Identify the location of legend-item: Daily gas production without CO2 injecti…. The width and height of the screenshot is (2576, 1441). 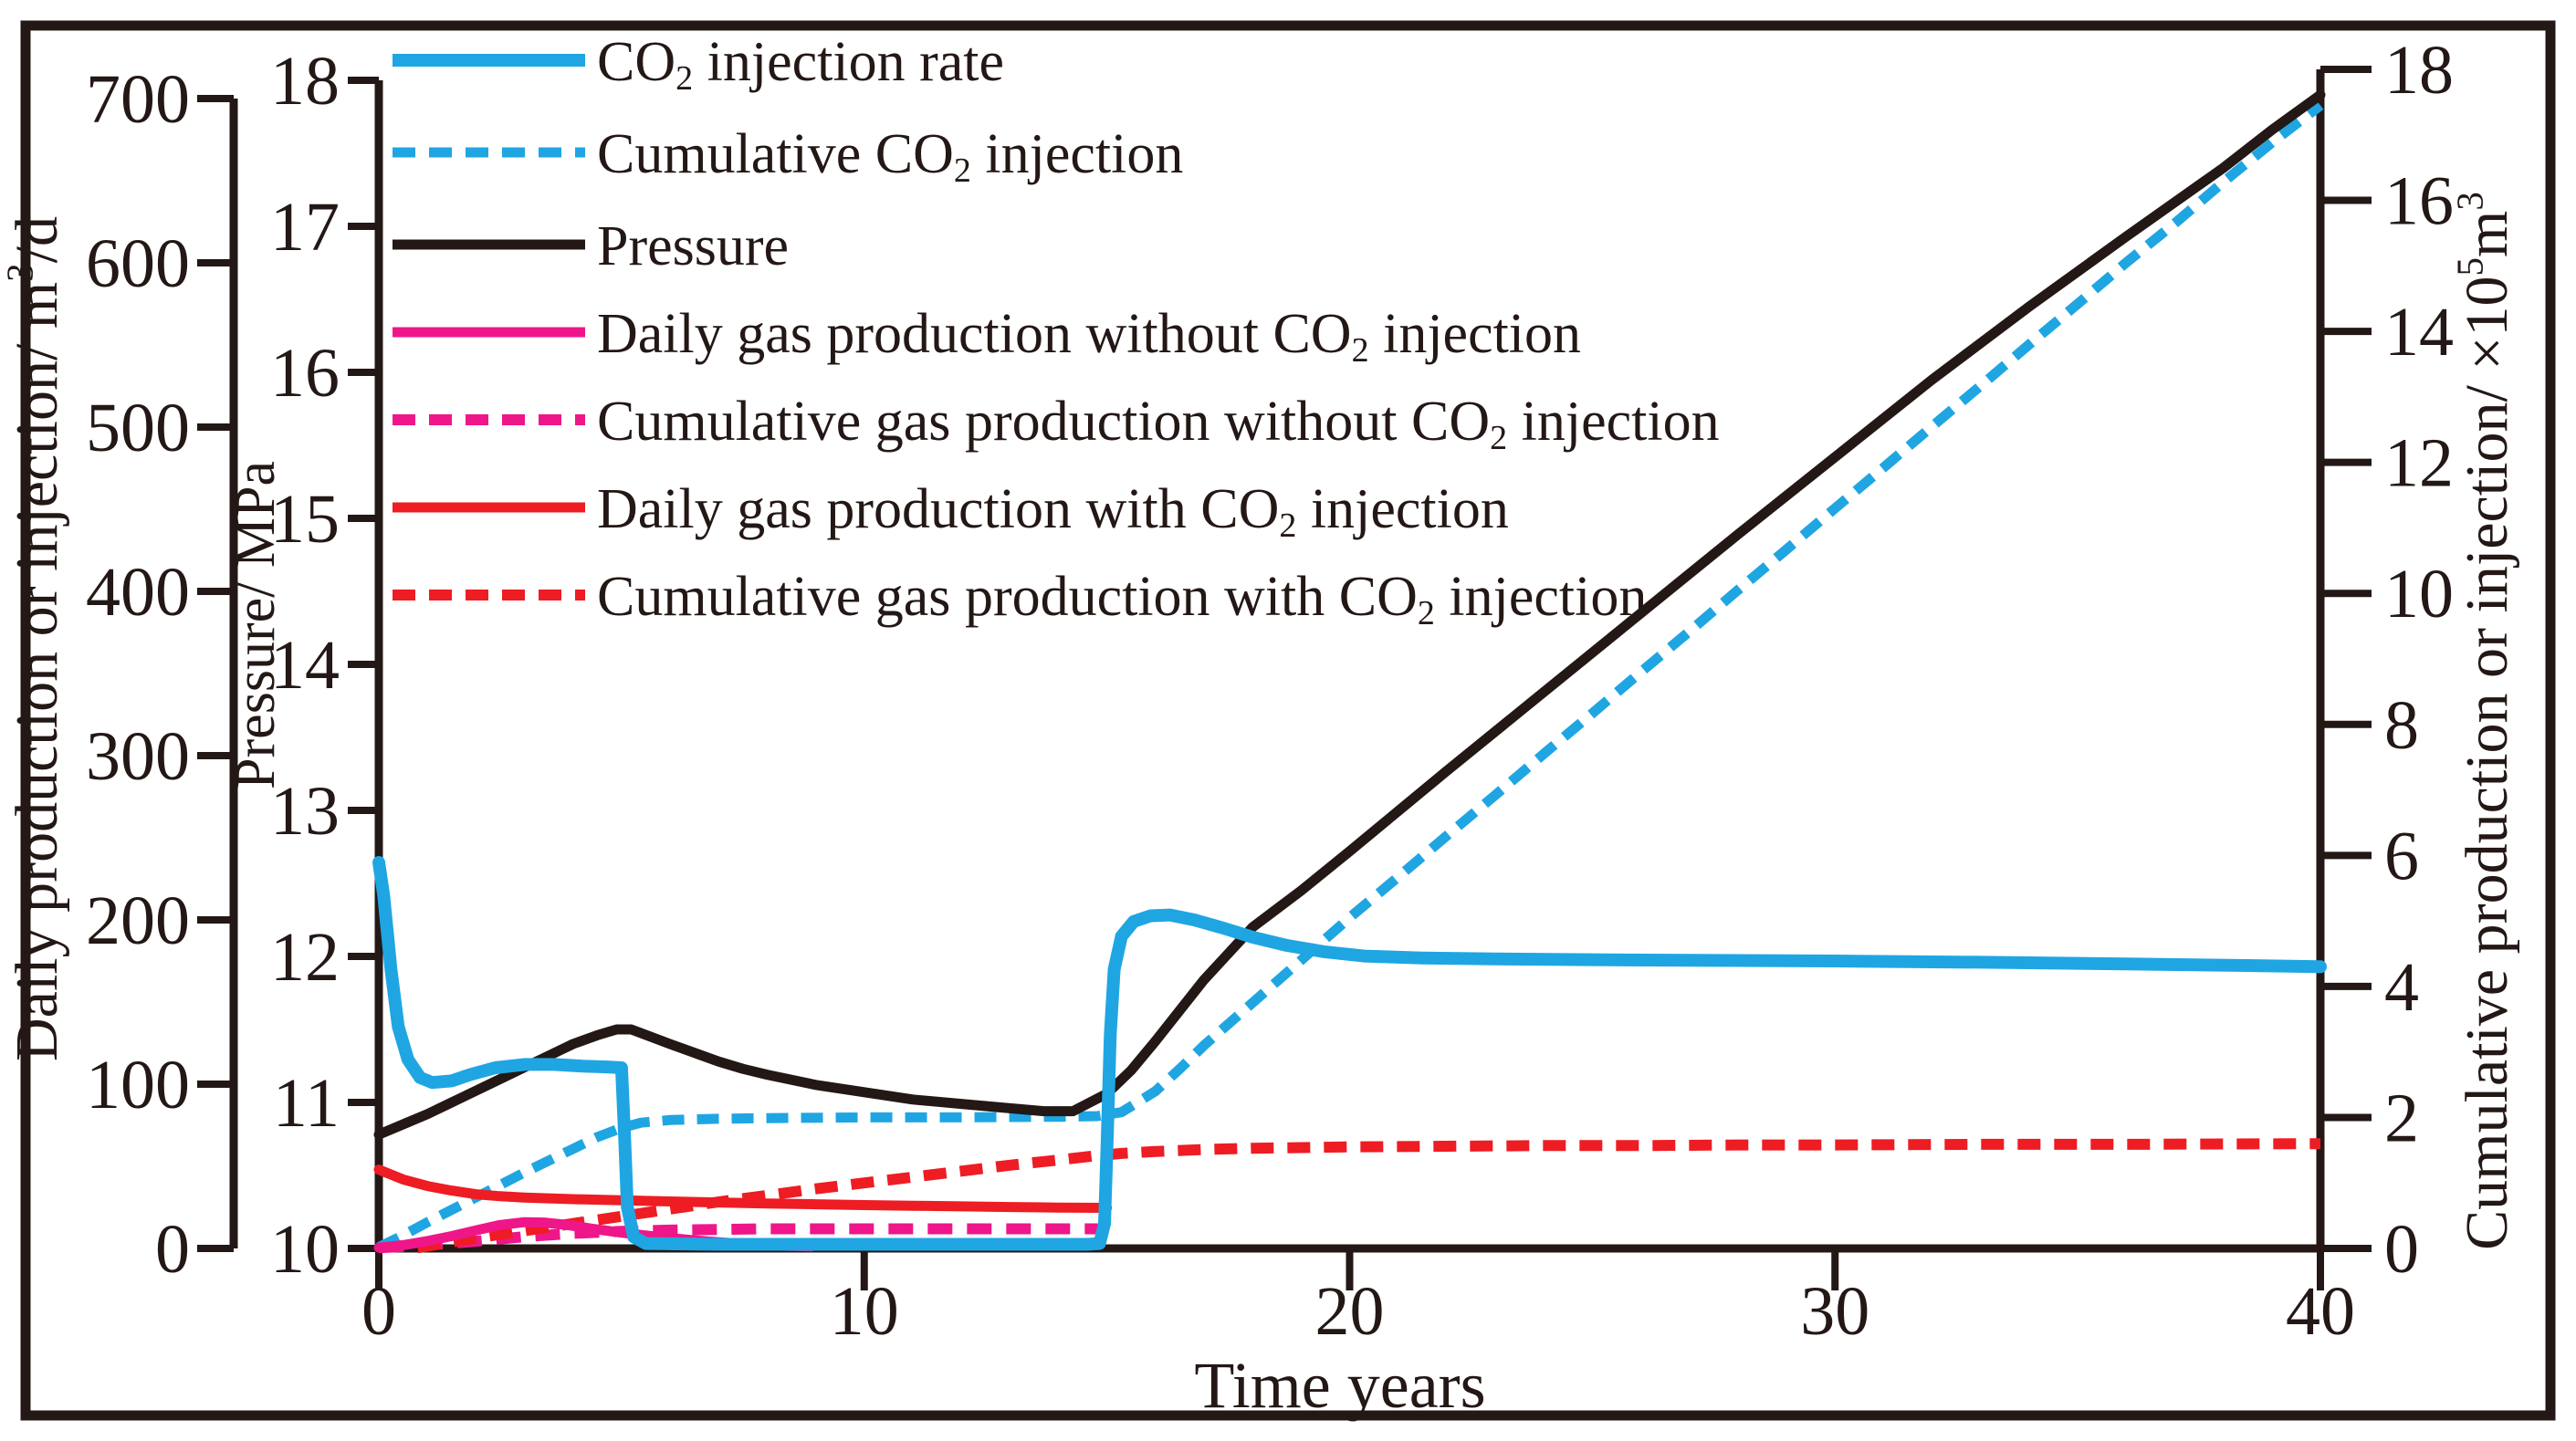
(987, 336).